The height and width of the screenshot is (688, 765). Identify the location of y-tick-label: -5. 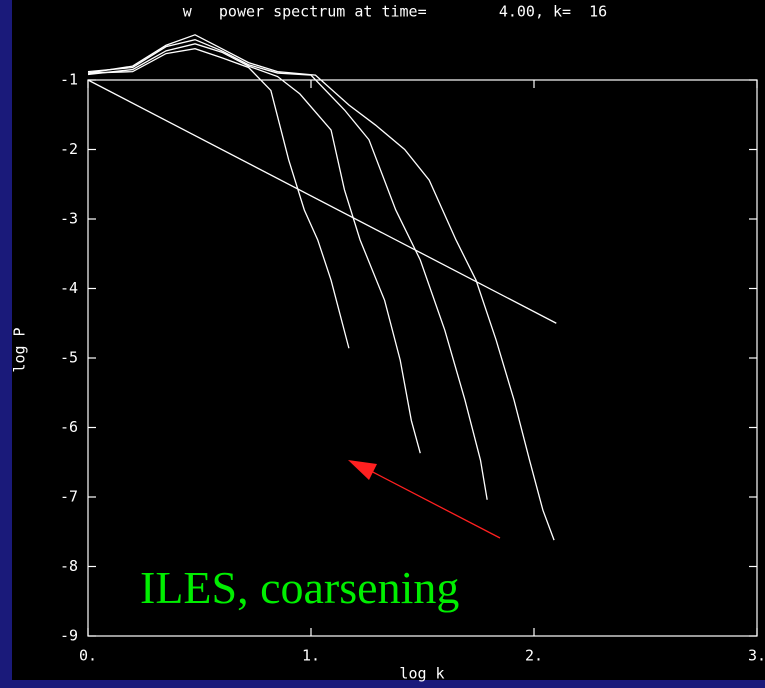
(69, 358).